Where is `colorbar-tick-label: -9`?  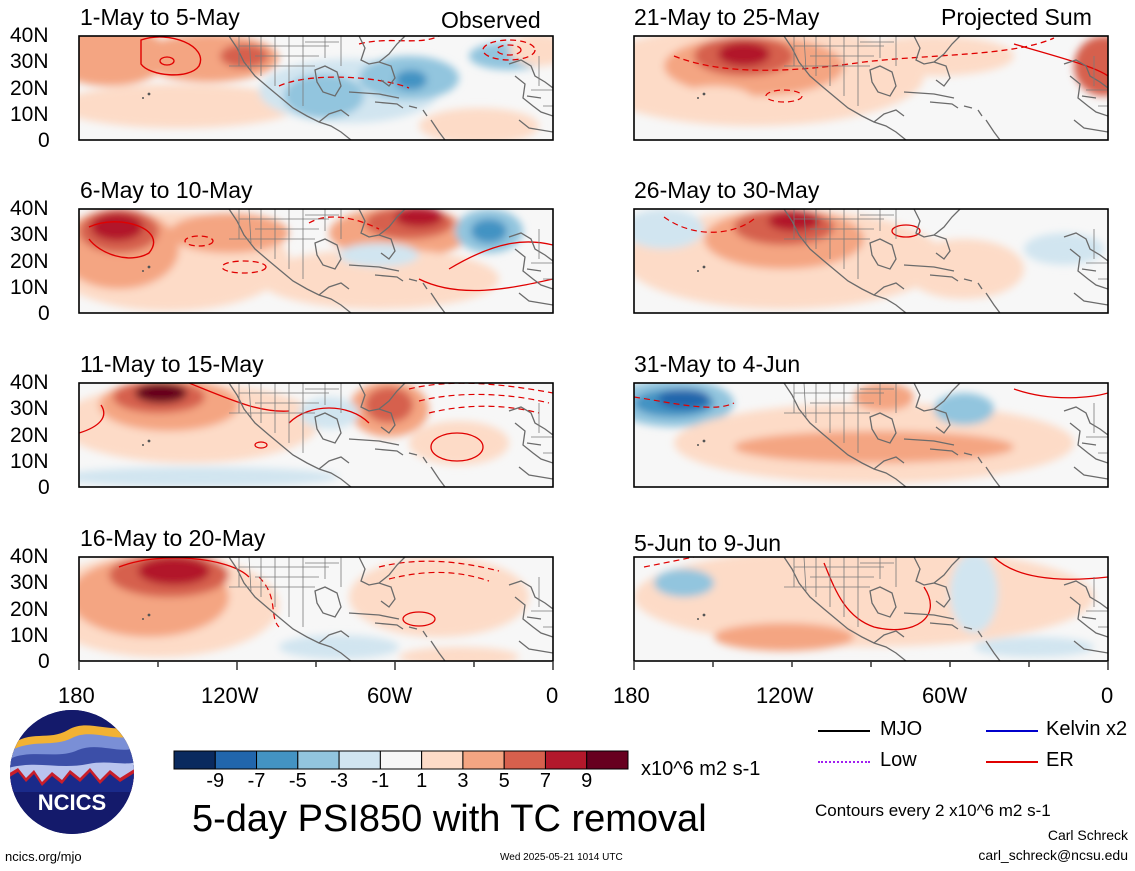 colorbar-tick-label: -9 is located at coordinates (215, 781).